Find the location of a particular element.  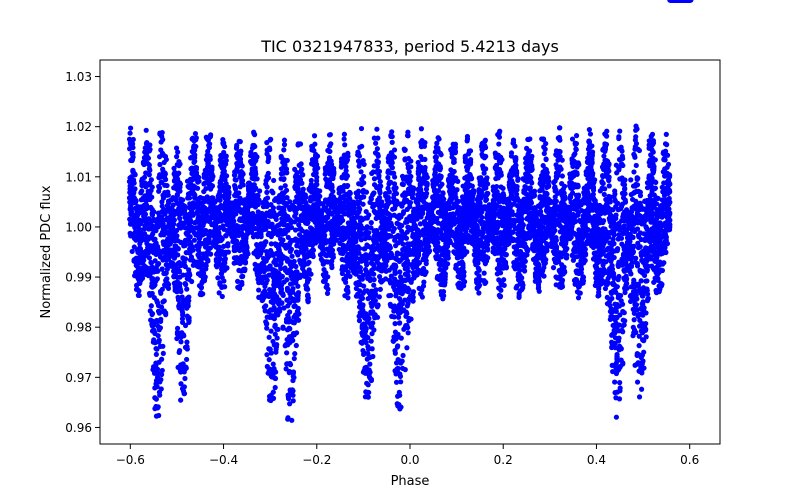

chart-title: TIC 0321947833, period 5.4213 days is located at coordinates (409, 46).